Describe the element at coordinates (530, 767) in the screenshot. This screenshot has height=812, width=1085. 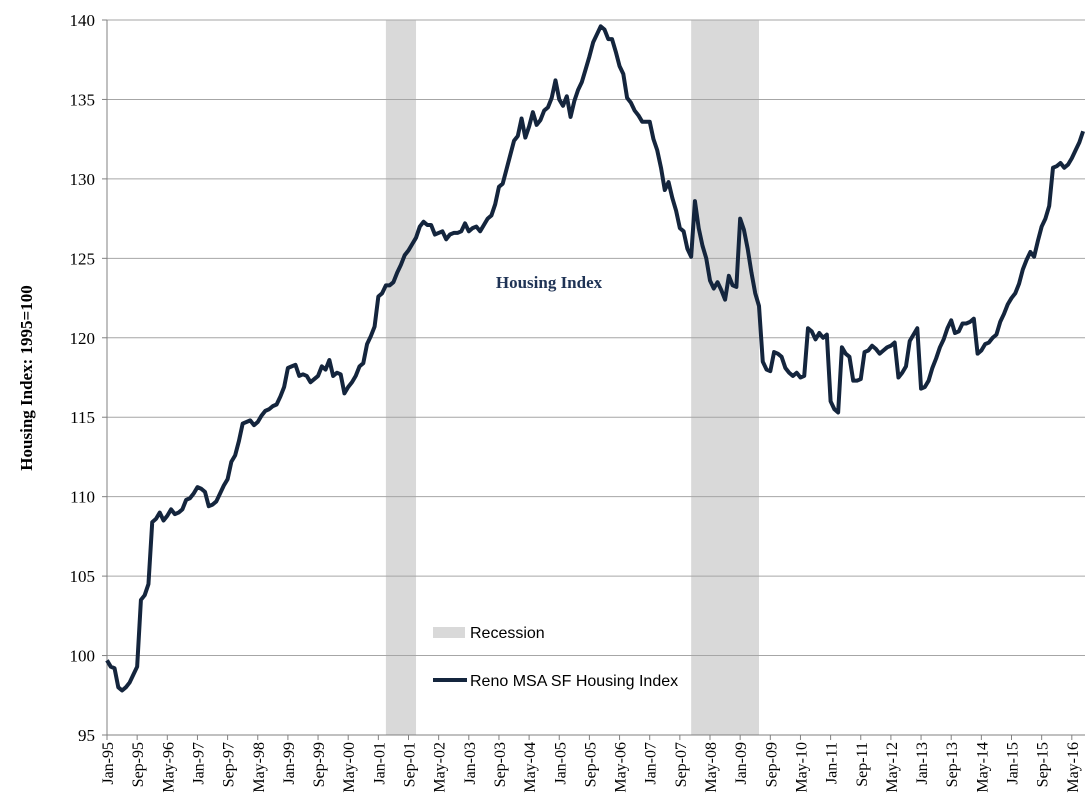
I see `x-tick-label: May-04` at that location.